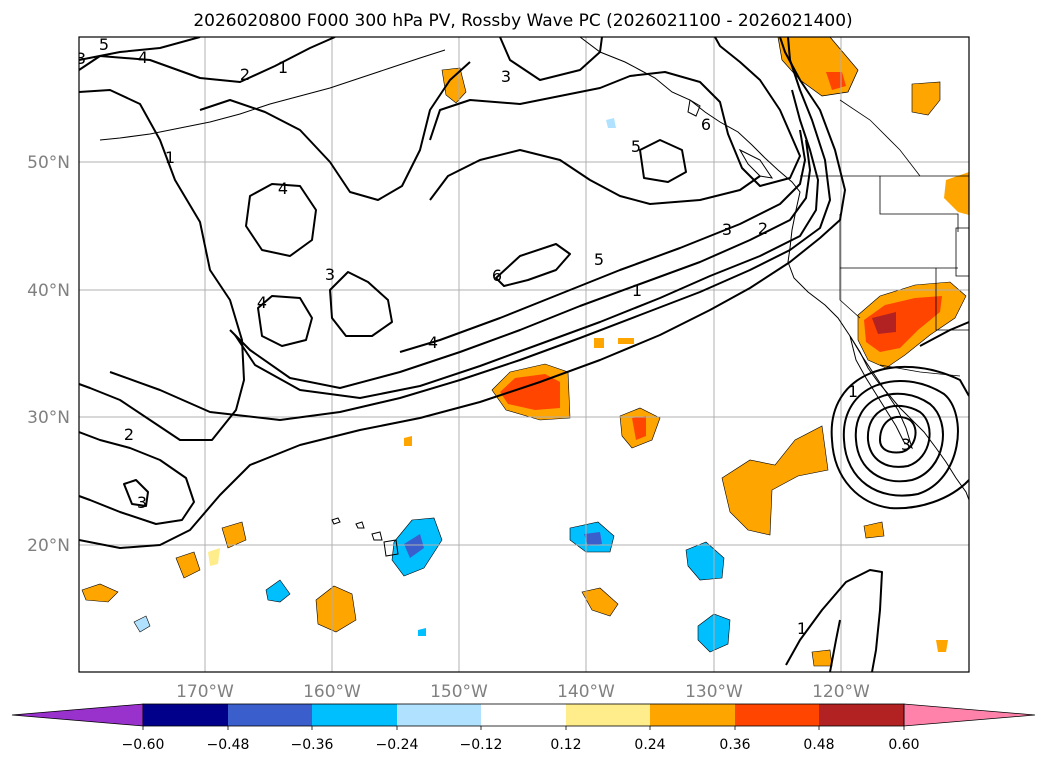 The image size is (1047, 765). Describe the element at coordinates (481, 745) in the screenshot. I see `colorbar-label: −0.12` at that location.